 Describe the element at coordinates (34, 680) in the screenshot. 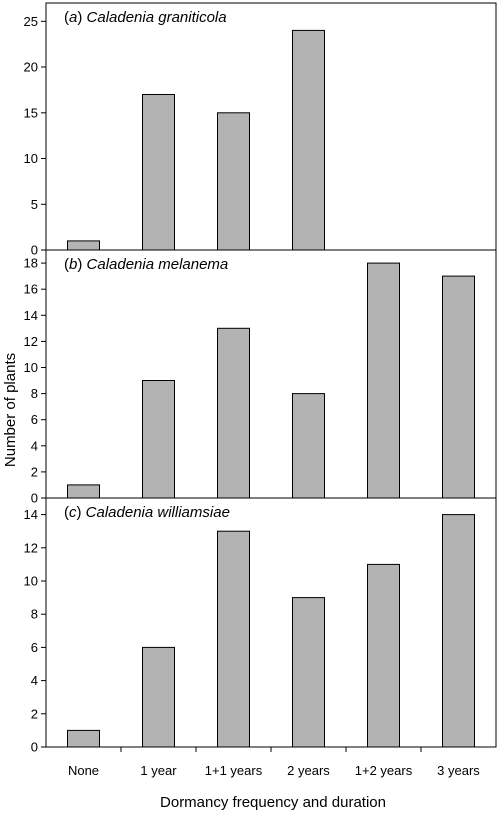

I see `y-tick-label-c: 4` at that location.